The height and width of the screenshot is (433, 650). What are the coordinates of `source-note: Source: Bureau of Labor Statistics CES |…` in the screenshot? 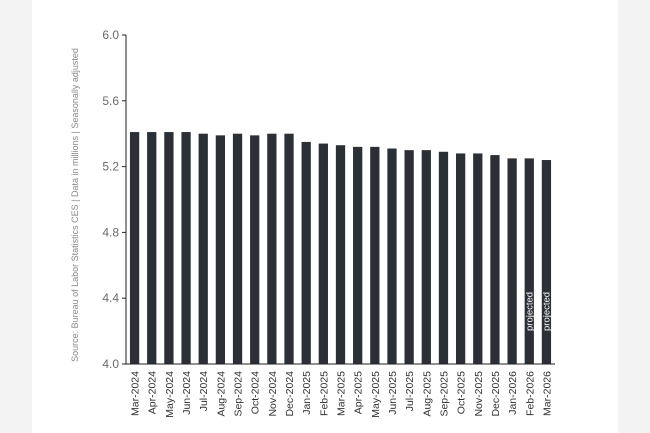 It's located at (75, 205).